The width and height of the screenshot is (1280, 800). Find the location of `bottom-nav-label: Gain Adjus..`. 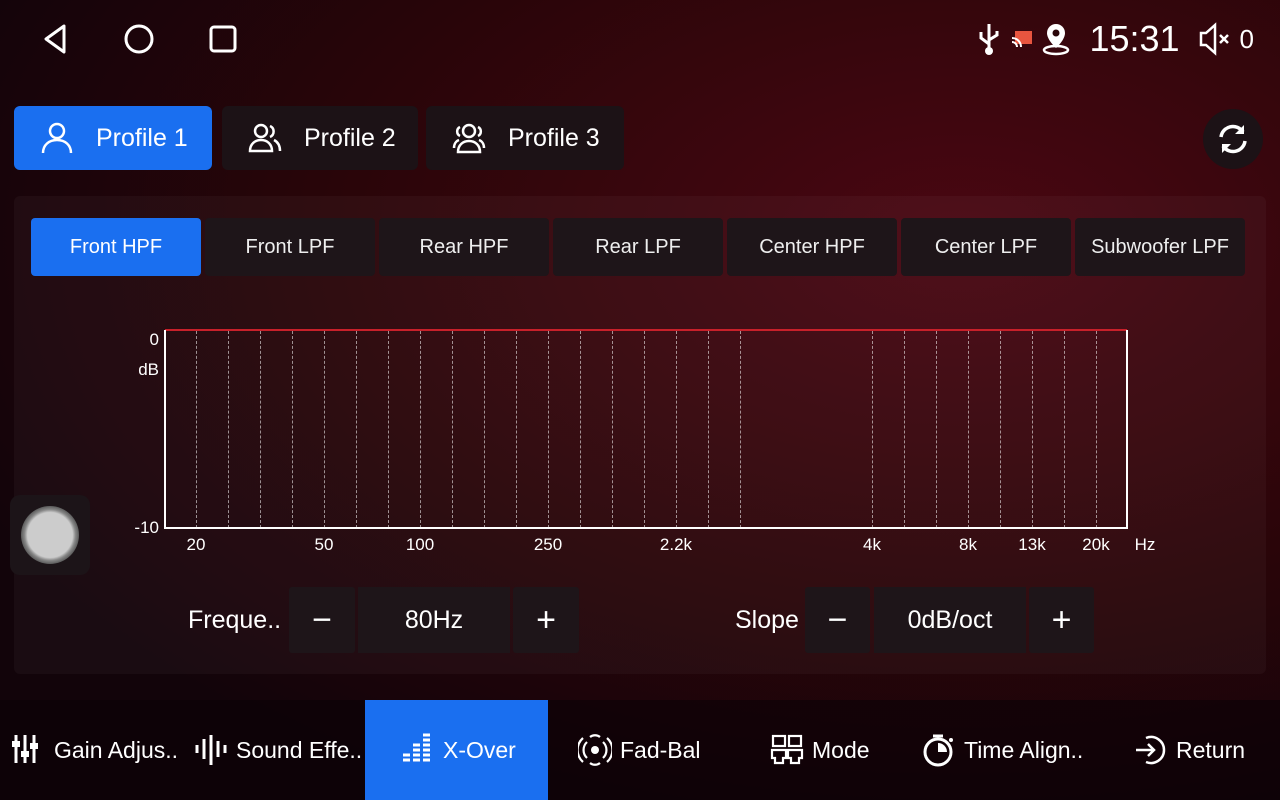

bottom-nav-label: Gain Adjus.. is located at coordinates (116, 749).